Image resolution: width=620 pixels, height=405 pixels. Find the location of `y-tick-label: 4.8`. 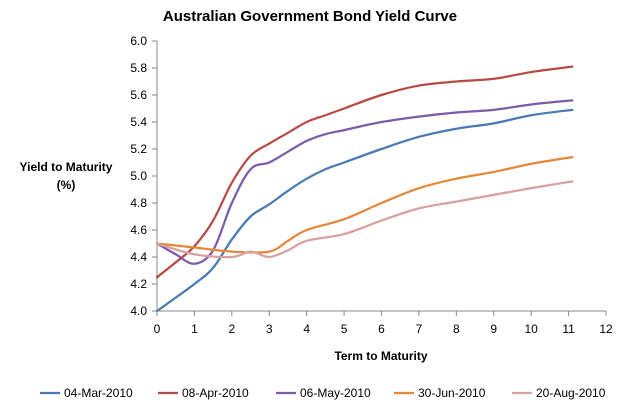

y-tick-label: 4.8 is located at coordinates (138, 203).